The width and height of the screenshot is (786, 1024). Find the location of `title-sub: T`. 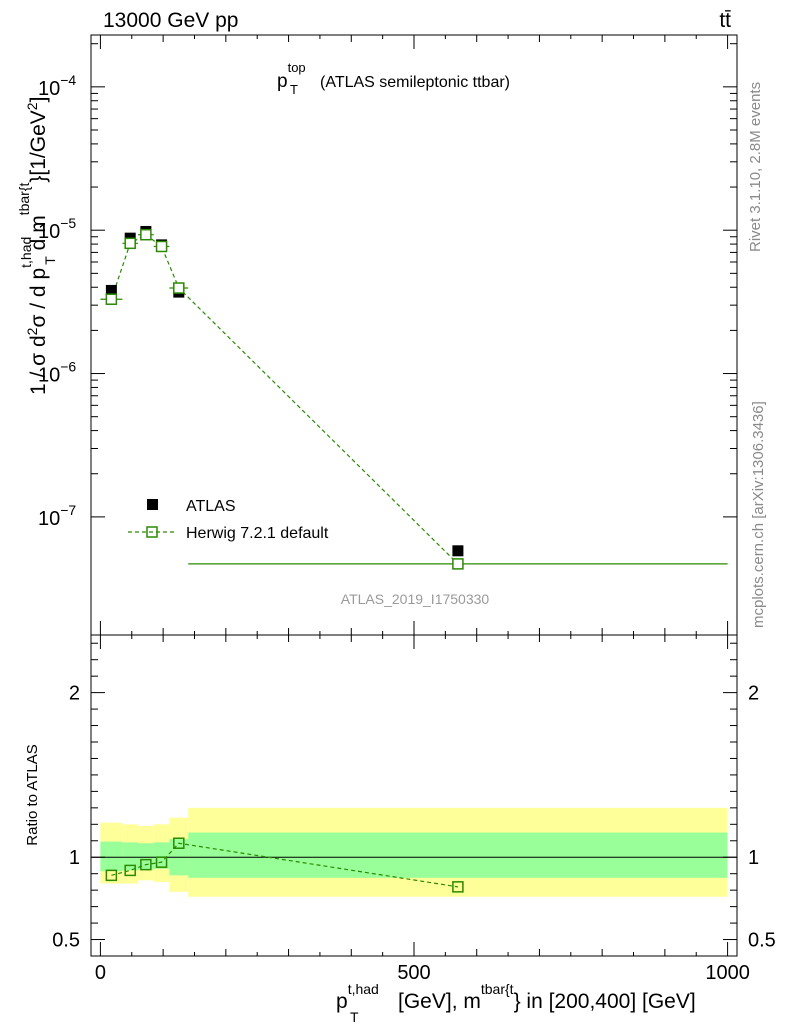

title-sub: T is located at coordinates (294, 89).